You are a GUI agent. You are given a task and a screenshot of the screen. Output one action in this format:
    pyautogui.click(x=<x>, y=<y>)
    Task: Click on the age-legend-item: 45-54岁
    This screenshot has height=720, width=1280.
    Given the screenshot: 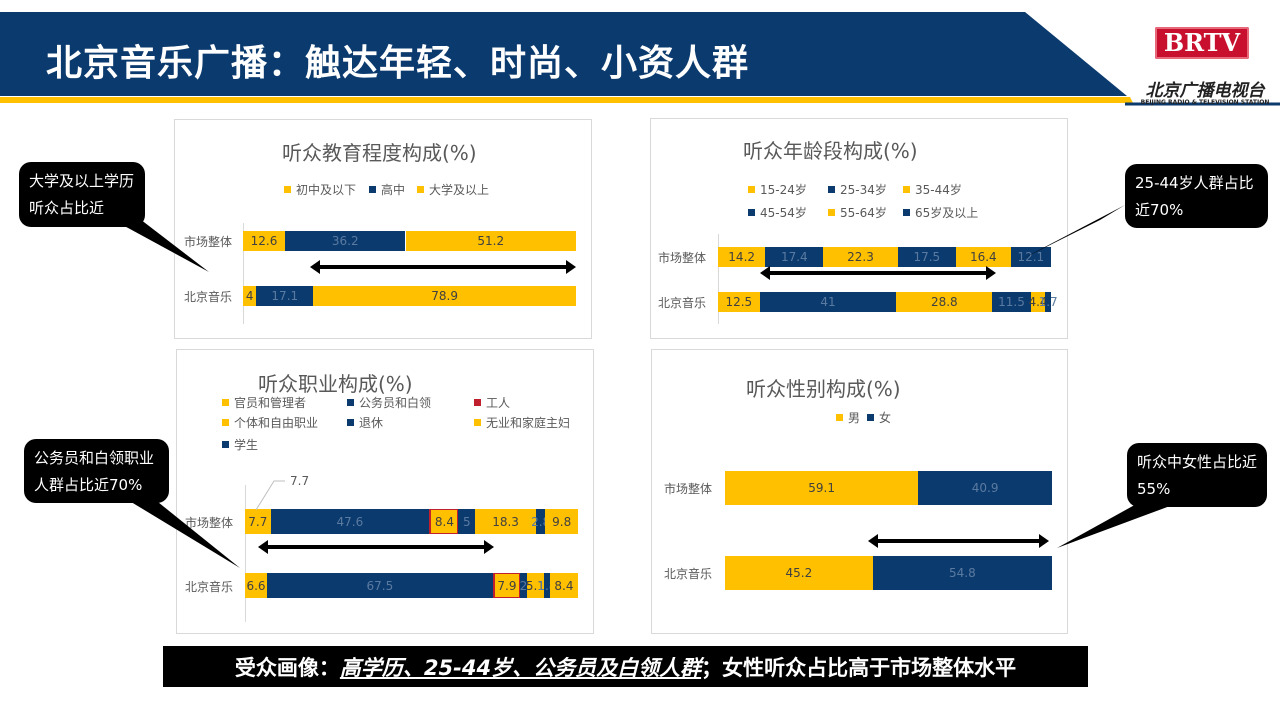 What is the action you would take?
    pyautogui.click(x=777, y=212)
    